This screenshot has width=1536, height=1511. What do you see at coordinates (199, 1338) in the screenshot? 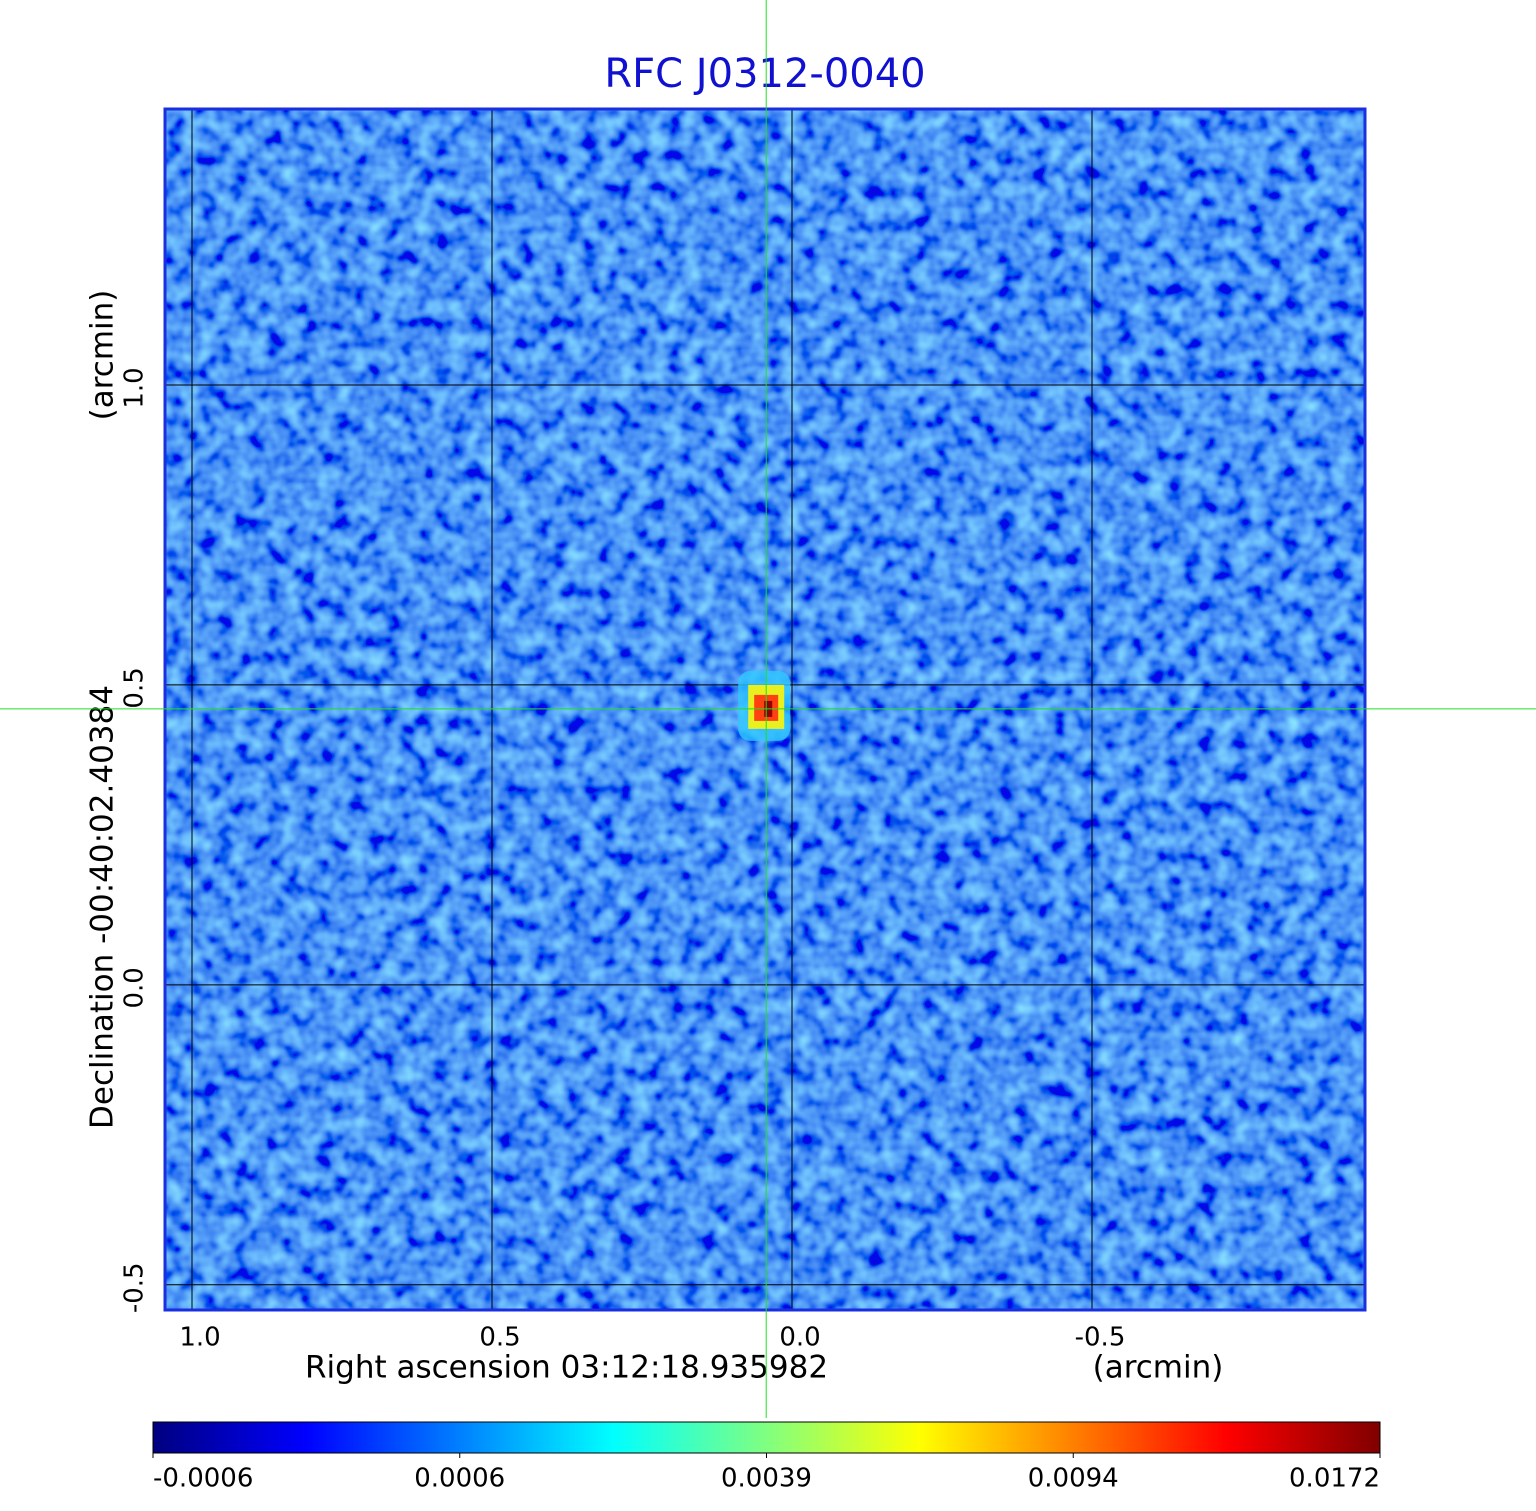
I see `x-tick-label: 1.0` at bounding box center [199, 1338].